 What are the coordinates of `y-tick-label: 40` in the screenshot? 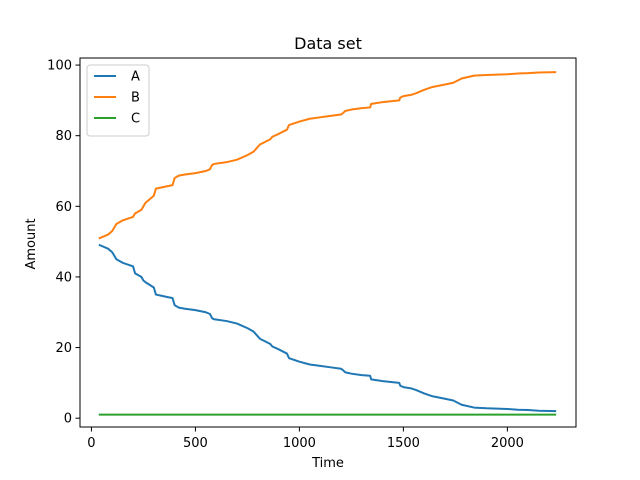 It's located at (63, 277).